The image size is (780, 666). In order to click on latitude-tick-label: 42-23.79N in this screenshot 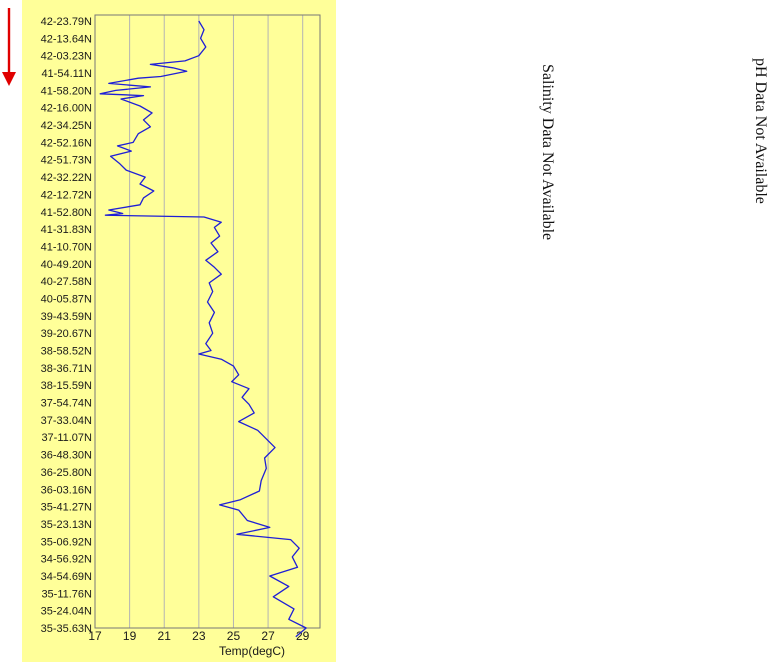, I will do `click(66, 22)`.